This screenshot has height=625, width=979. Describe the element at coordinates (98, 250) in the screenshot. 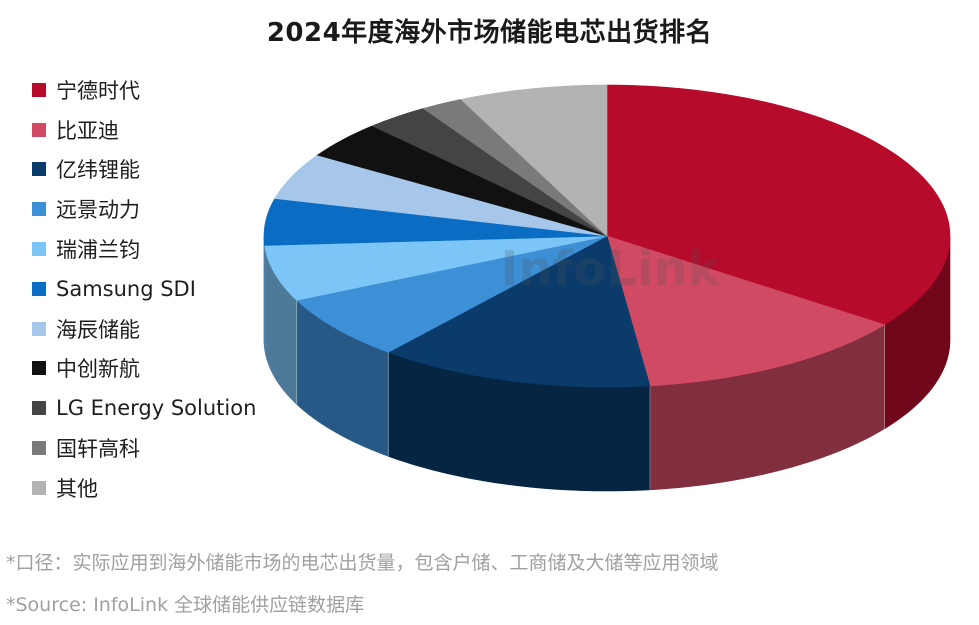

I see `legend-label: 瑞浦兰钧` at that location.